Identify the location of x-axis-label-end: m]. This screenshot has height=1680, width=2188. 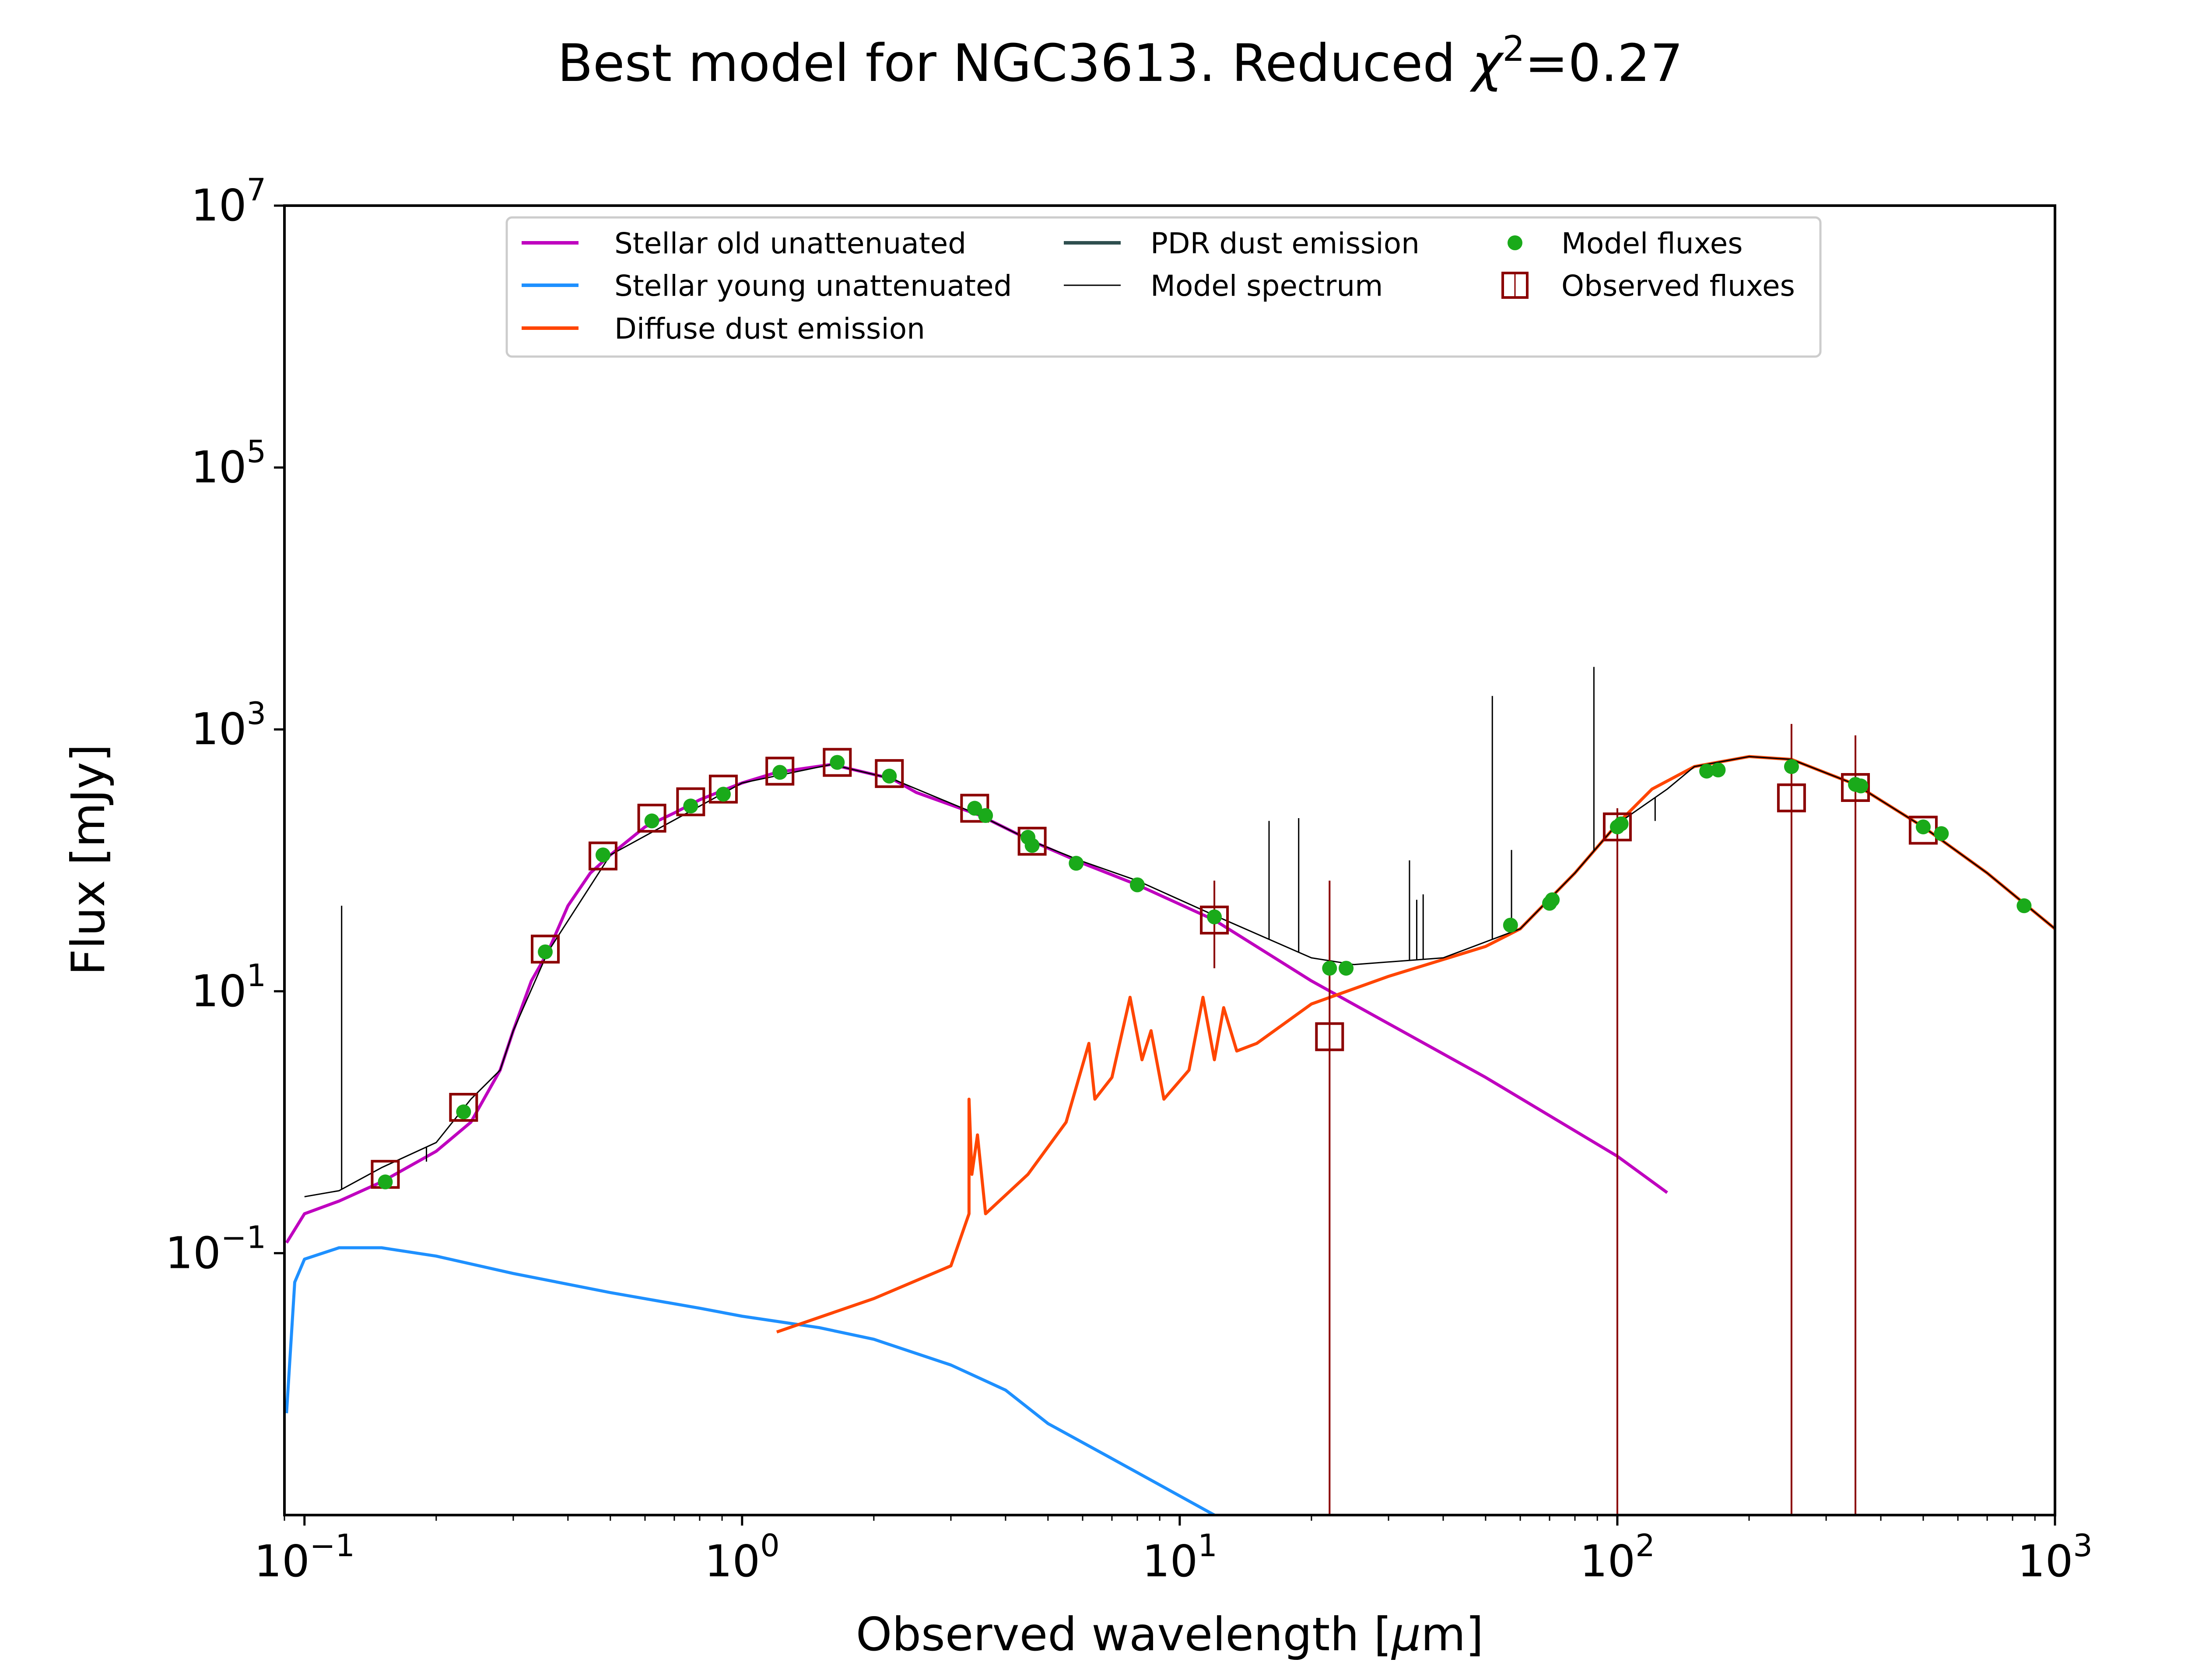
(1452, 1634).